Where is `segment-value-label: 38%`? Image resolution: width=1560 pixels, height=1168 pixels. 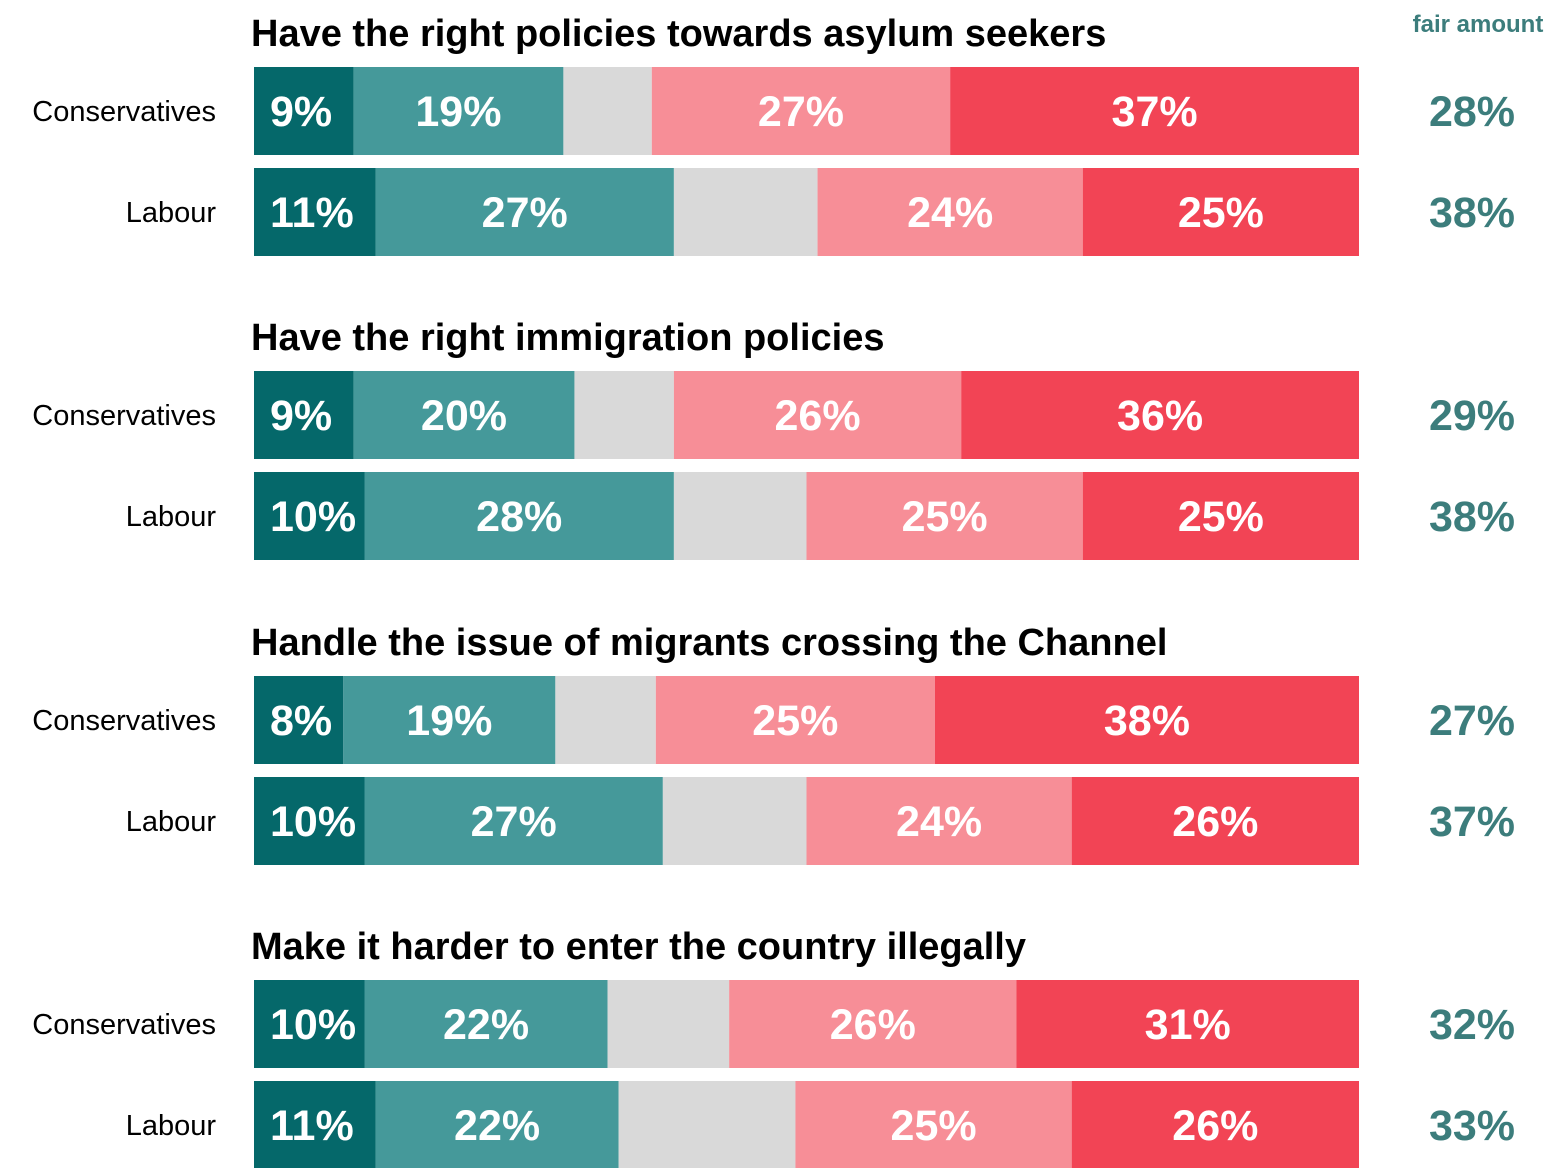
segment-value-label: 38% is located at coordinates (1147, 721).